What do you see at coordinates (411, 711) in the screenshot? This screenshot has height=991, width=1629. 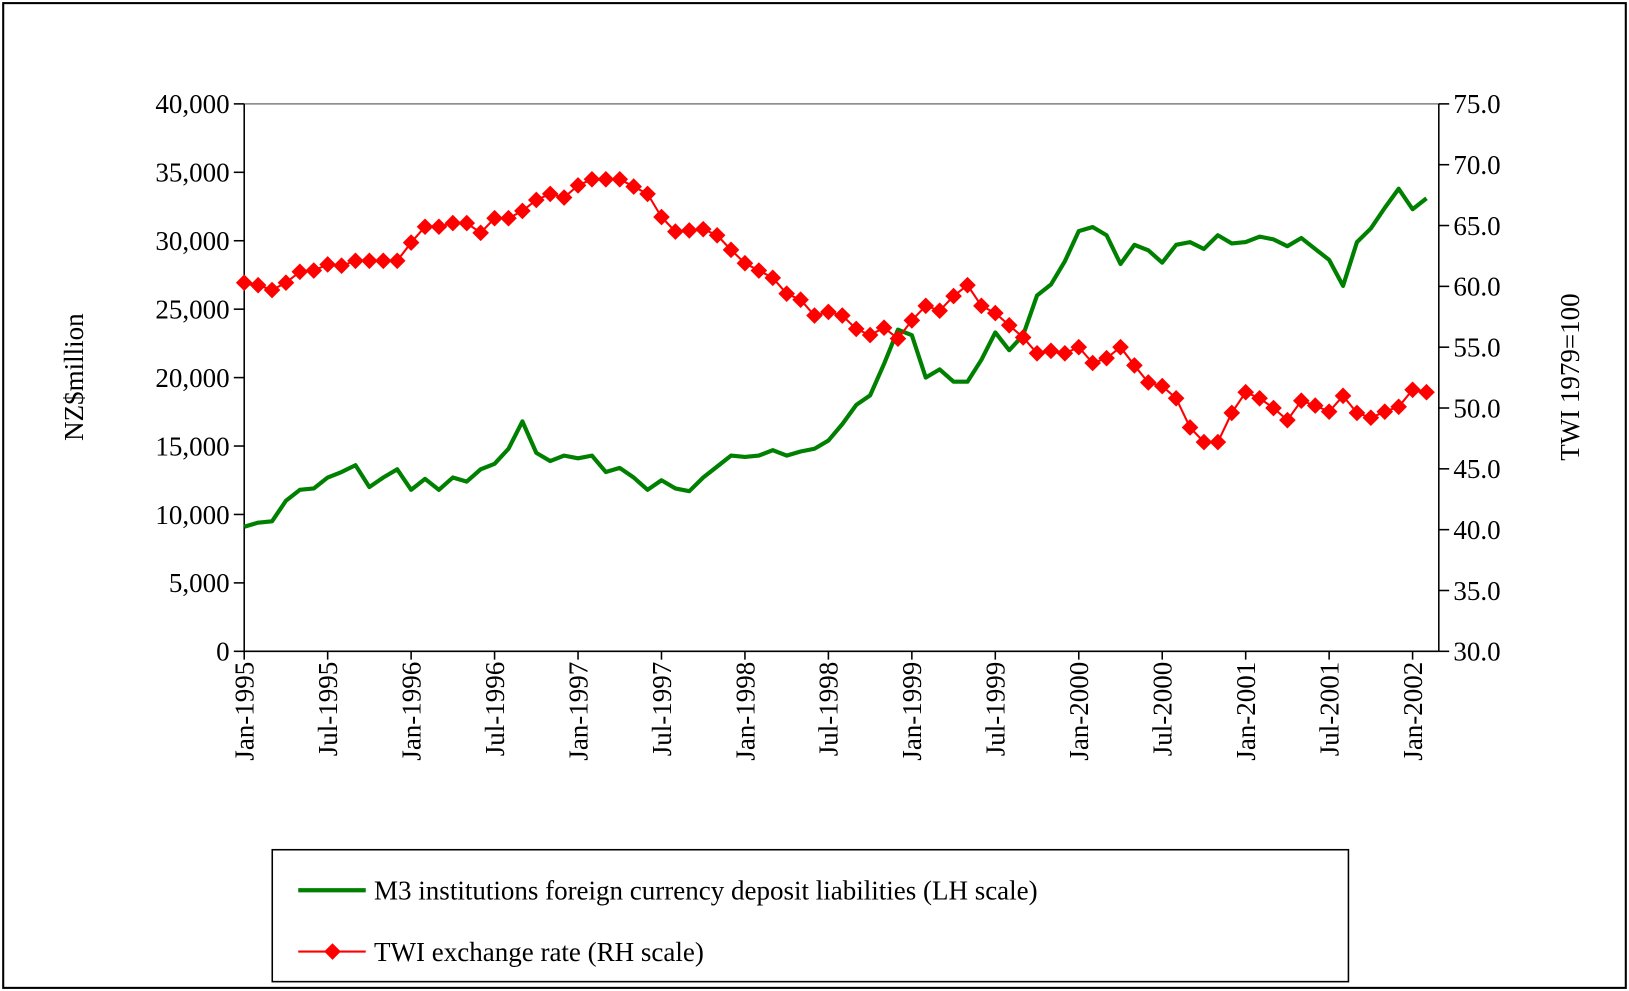 I see `x-tick-label: Jan-1996` at bounding box center [411, 711].